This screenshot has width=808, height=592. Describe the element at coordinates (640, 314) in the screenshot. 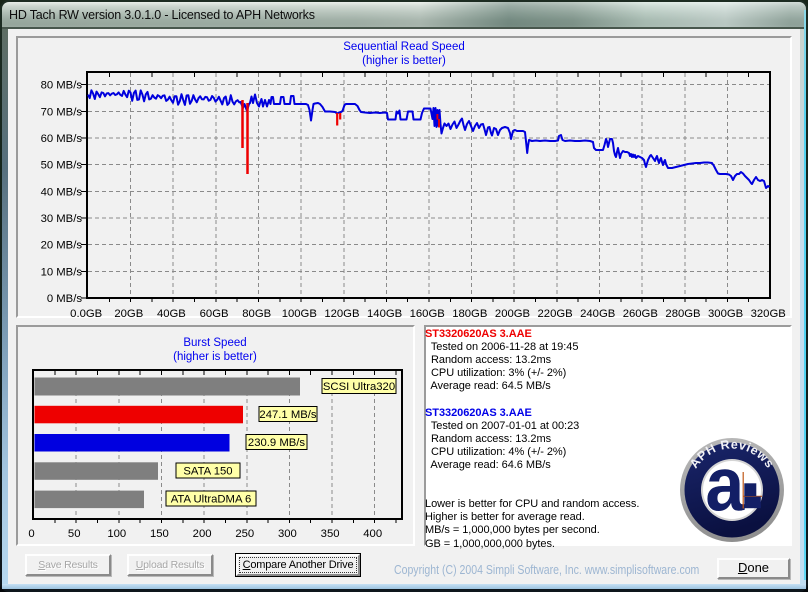

I see `svg-text: 260GB` at that location.